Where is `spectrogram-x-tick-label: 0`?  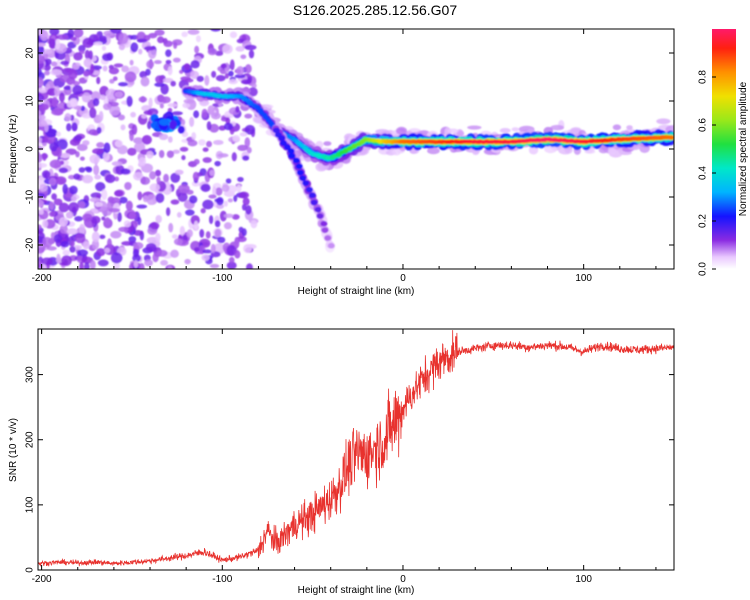 spectrogram-x-tick-label: 0 is located at coordinates (403, 278).